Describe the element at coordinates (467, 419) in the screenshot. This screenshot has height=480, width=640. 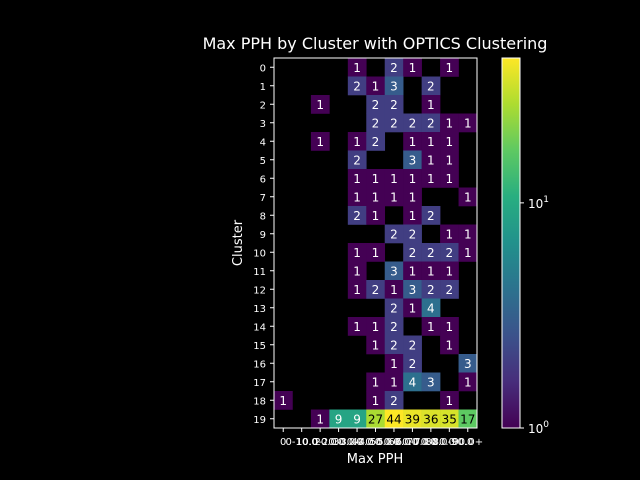
I see `cell-value-label: 17` at that location.